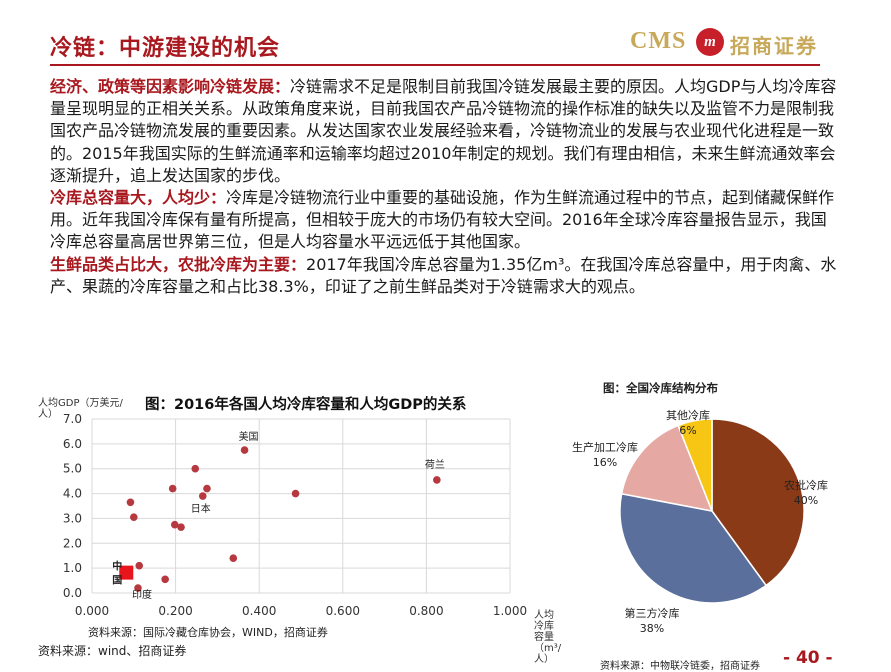 This screenshot has width=891, height=672. Describe the element at coordinates (658, 41) in the screenshot. I see `logo-text-en: CMS` at that location.